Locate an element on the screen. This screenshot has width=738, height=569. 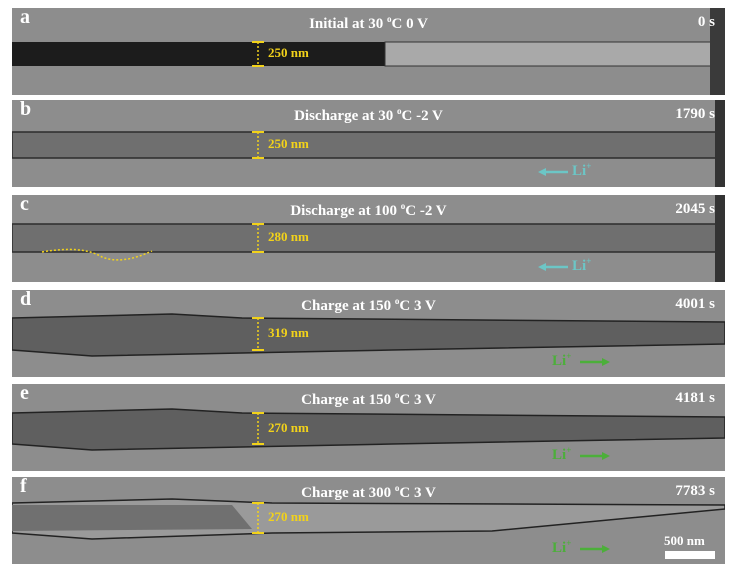
panel-letter: e is located at coordinates (24, 394).